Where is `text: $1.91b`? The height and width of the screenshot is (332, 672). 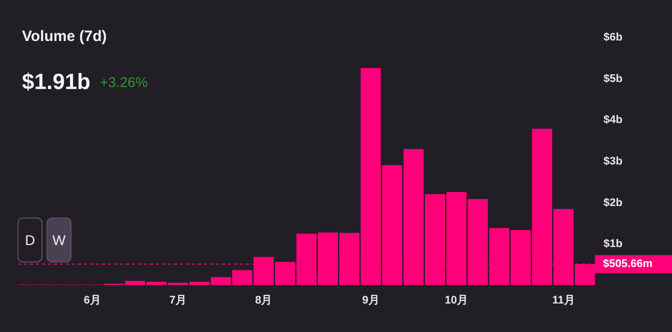
text: $1.91b is located at coordinates (56, 81).